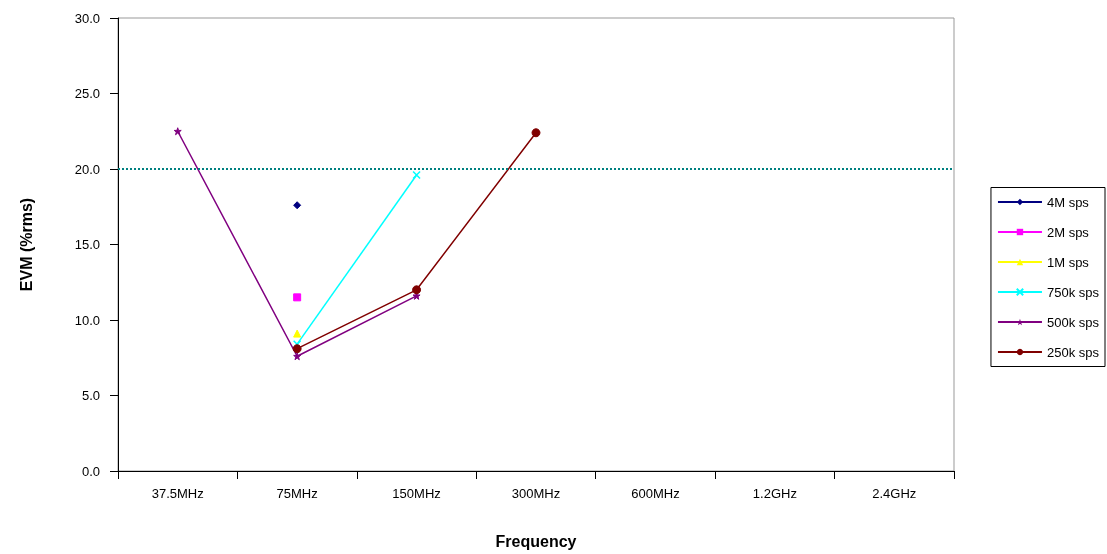  What do you see at coordinates (536, 493) in the screenshot?
I see `x-tick-label: 300MHz` at bounding box center [536, 493].